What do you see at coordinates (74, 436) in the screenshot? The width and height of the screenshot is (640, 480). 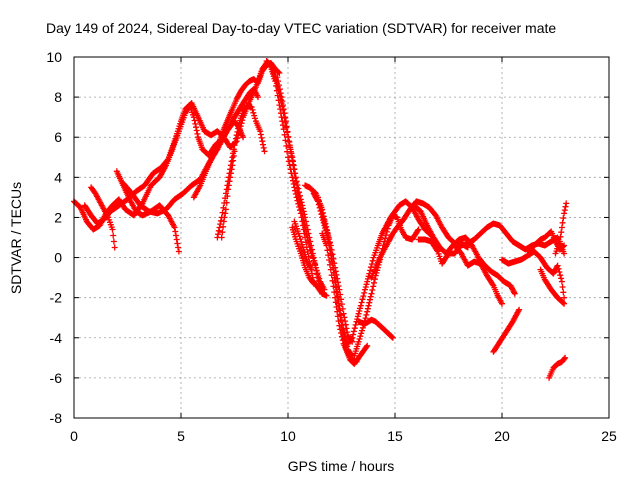 I see `x-tick-label: 0` at bounding box center [74, 436].